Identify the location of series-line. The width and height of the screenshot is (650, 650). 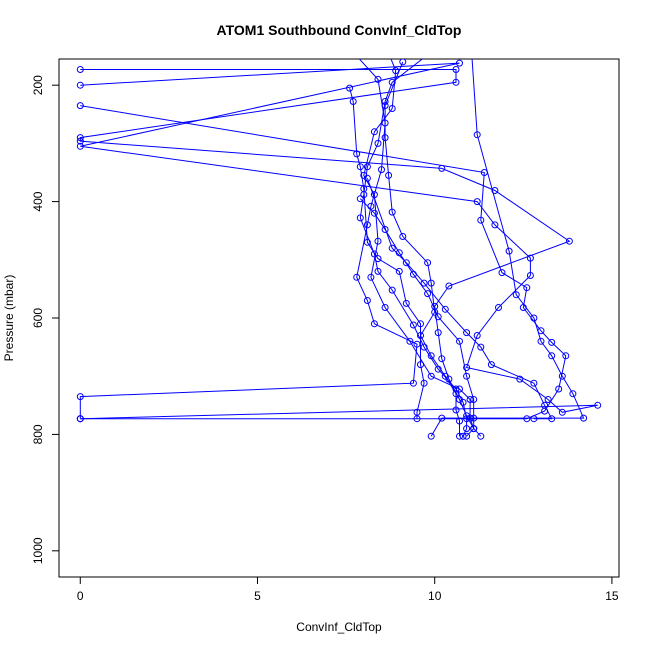
(419, 244).